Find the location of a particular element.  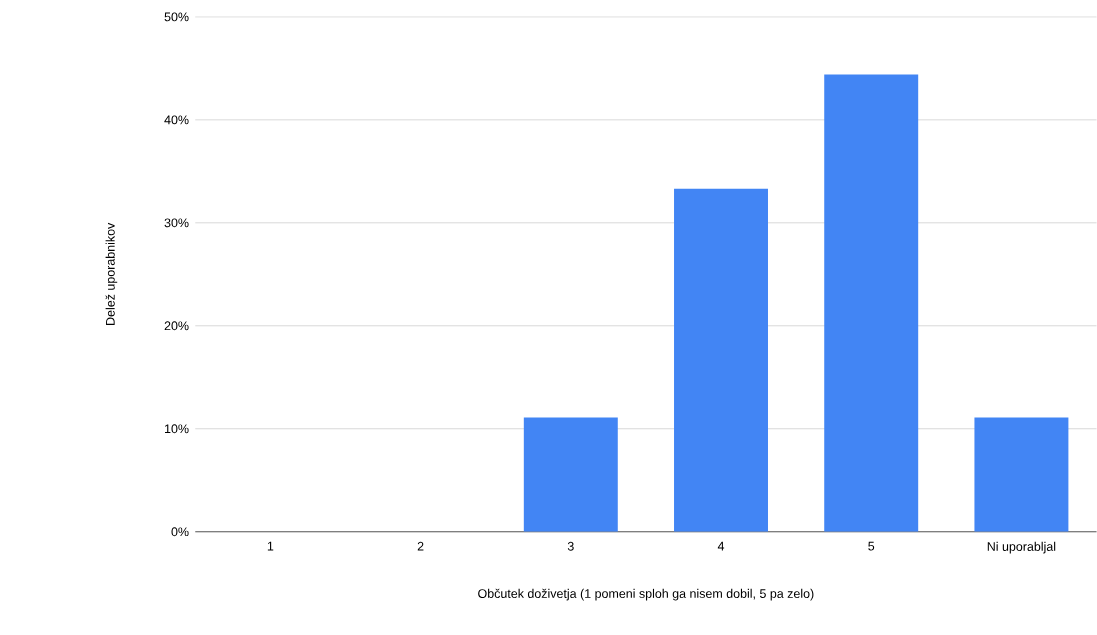

x-tick-label: 2 is located at coordinates (420, 546).